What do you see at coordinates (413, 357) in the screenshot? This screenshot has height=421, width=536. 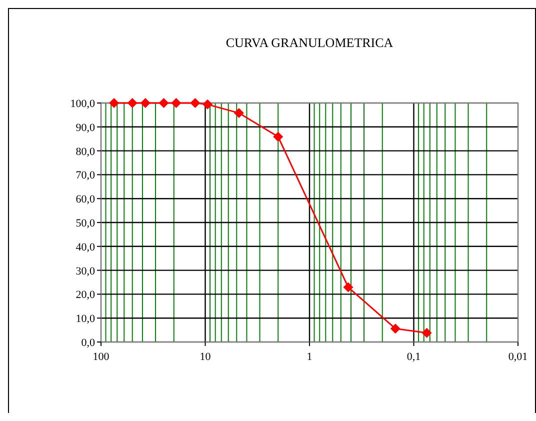 I see `x-tick-label: 0,1` at bounding box center [413, 357].